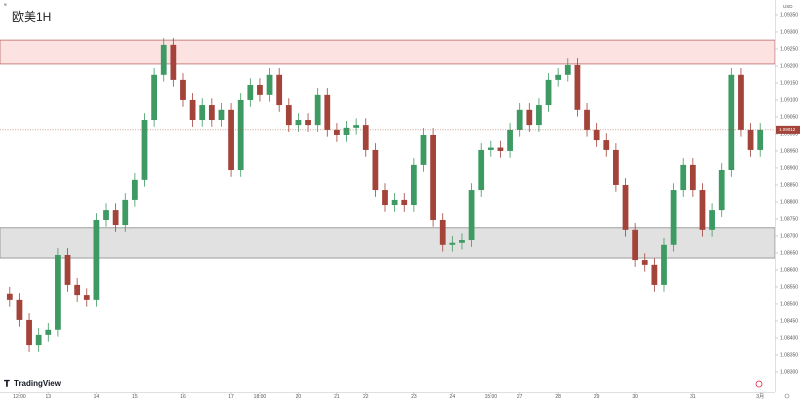  I want to click on y-tick-label: 1.09350, so click(789, 15).